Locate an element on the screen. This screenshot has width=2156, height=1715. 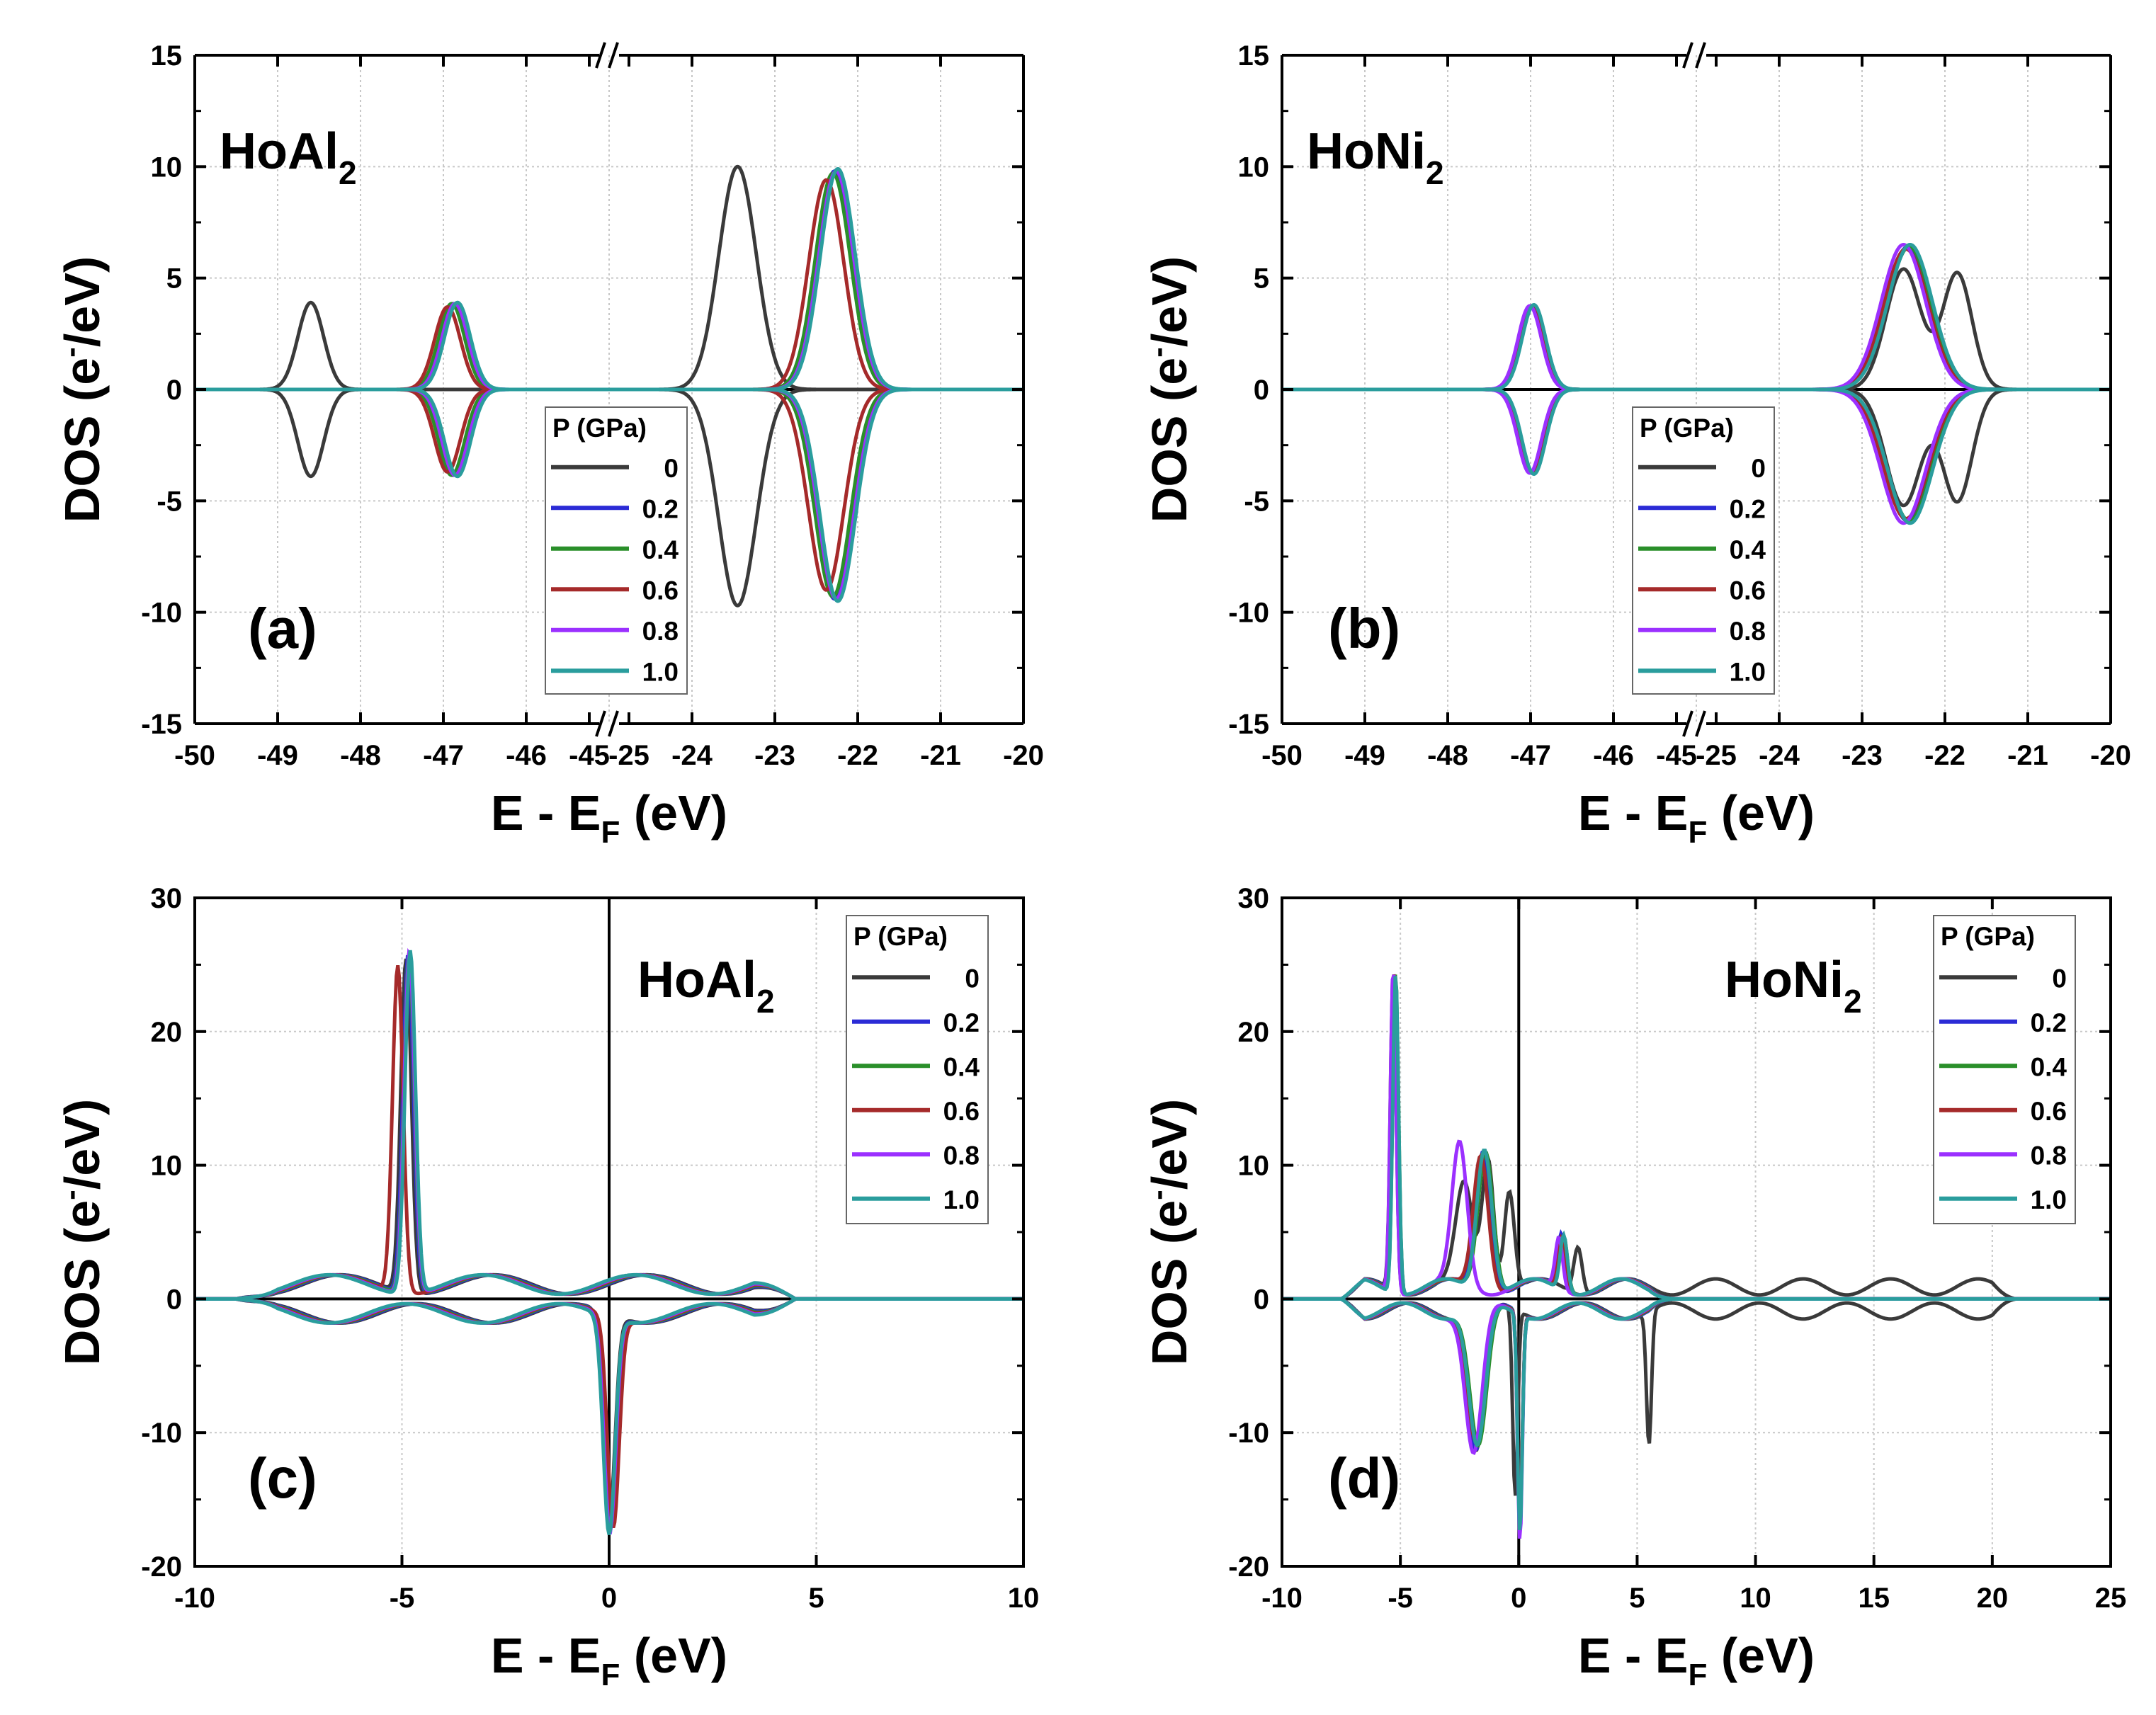
legend-box is located at coordinates (2004, 1069).